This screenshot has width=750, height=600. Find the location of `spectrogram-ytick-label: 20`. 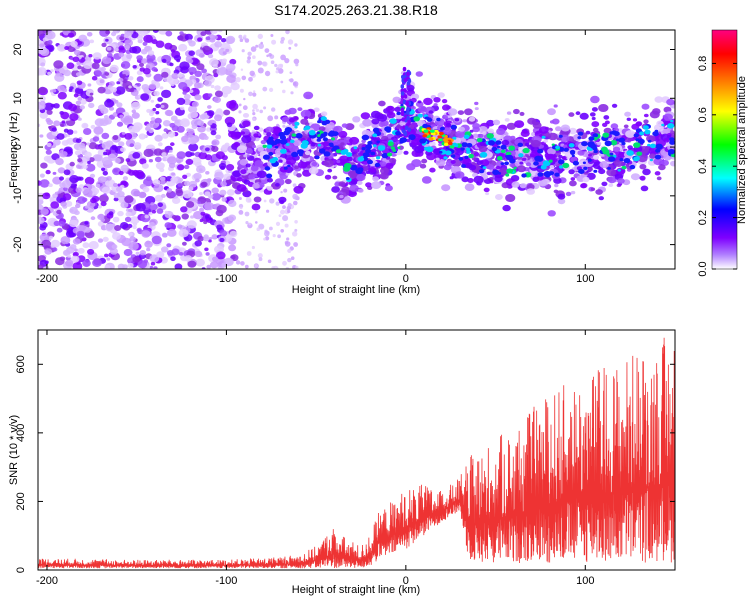

spectrogram-ytick-label: 20 is located at coordinates (18, 49).